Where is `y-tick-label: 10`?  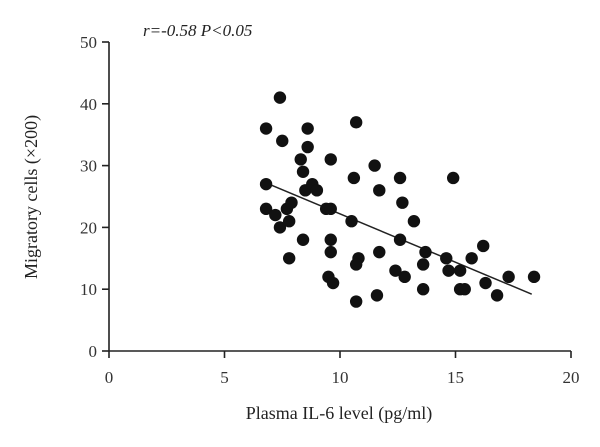
y-tick-label: 10 is located at coordinates (88, 289).